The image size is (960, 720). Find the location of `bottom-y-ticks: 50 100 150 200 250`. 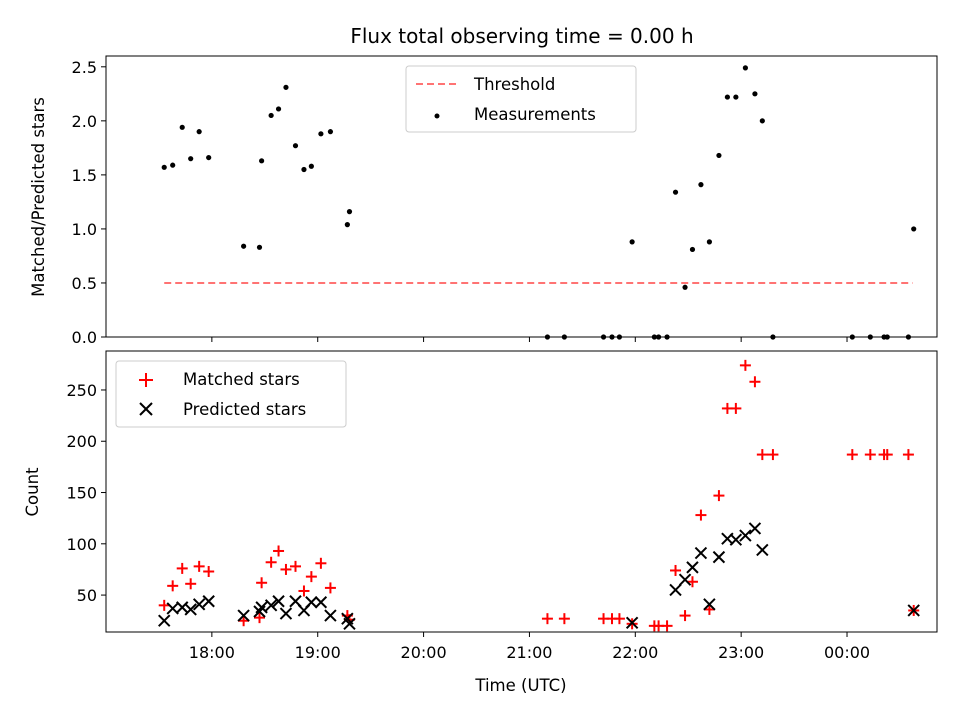

bottom-y-ticks: 50 100 150 200 250 is located at coordinates (86, 493).